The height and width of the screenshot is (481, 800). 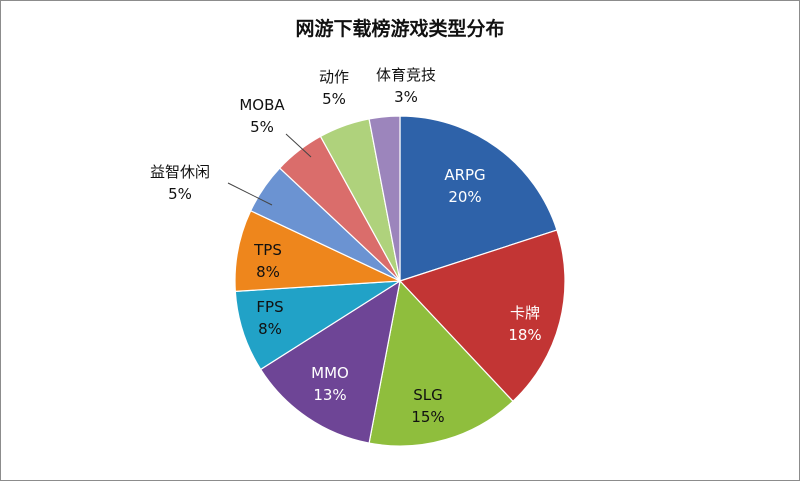 I want to click on slice-percent-label-2: 15%, so click(x=427, y=417).